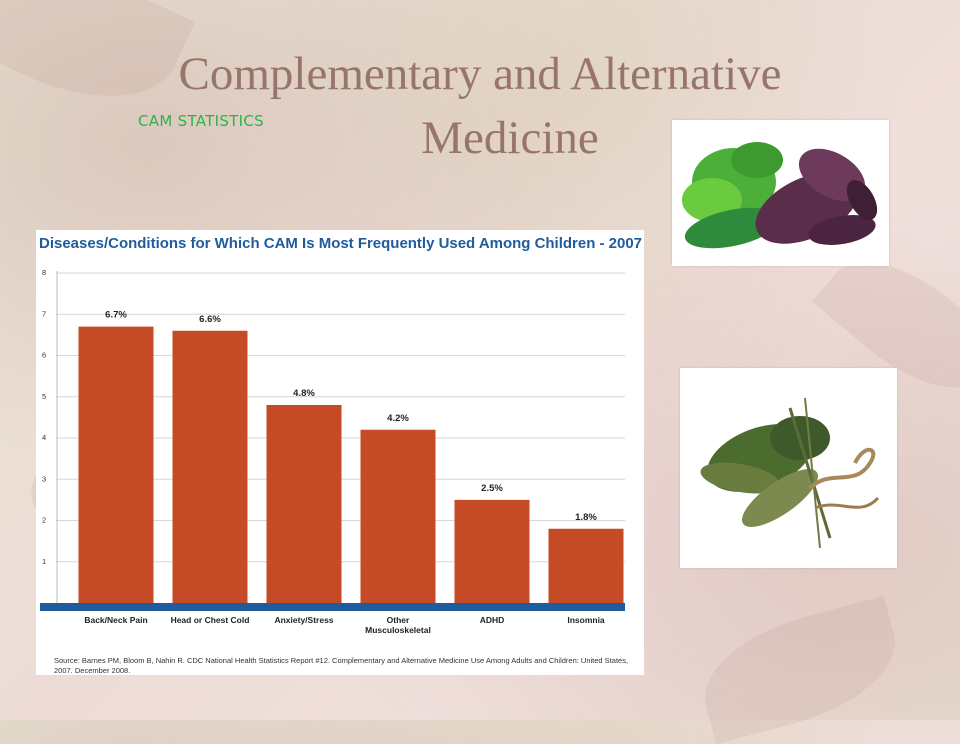  I want to click on basil-leaves-image, so click(780, 195).